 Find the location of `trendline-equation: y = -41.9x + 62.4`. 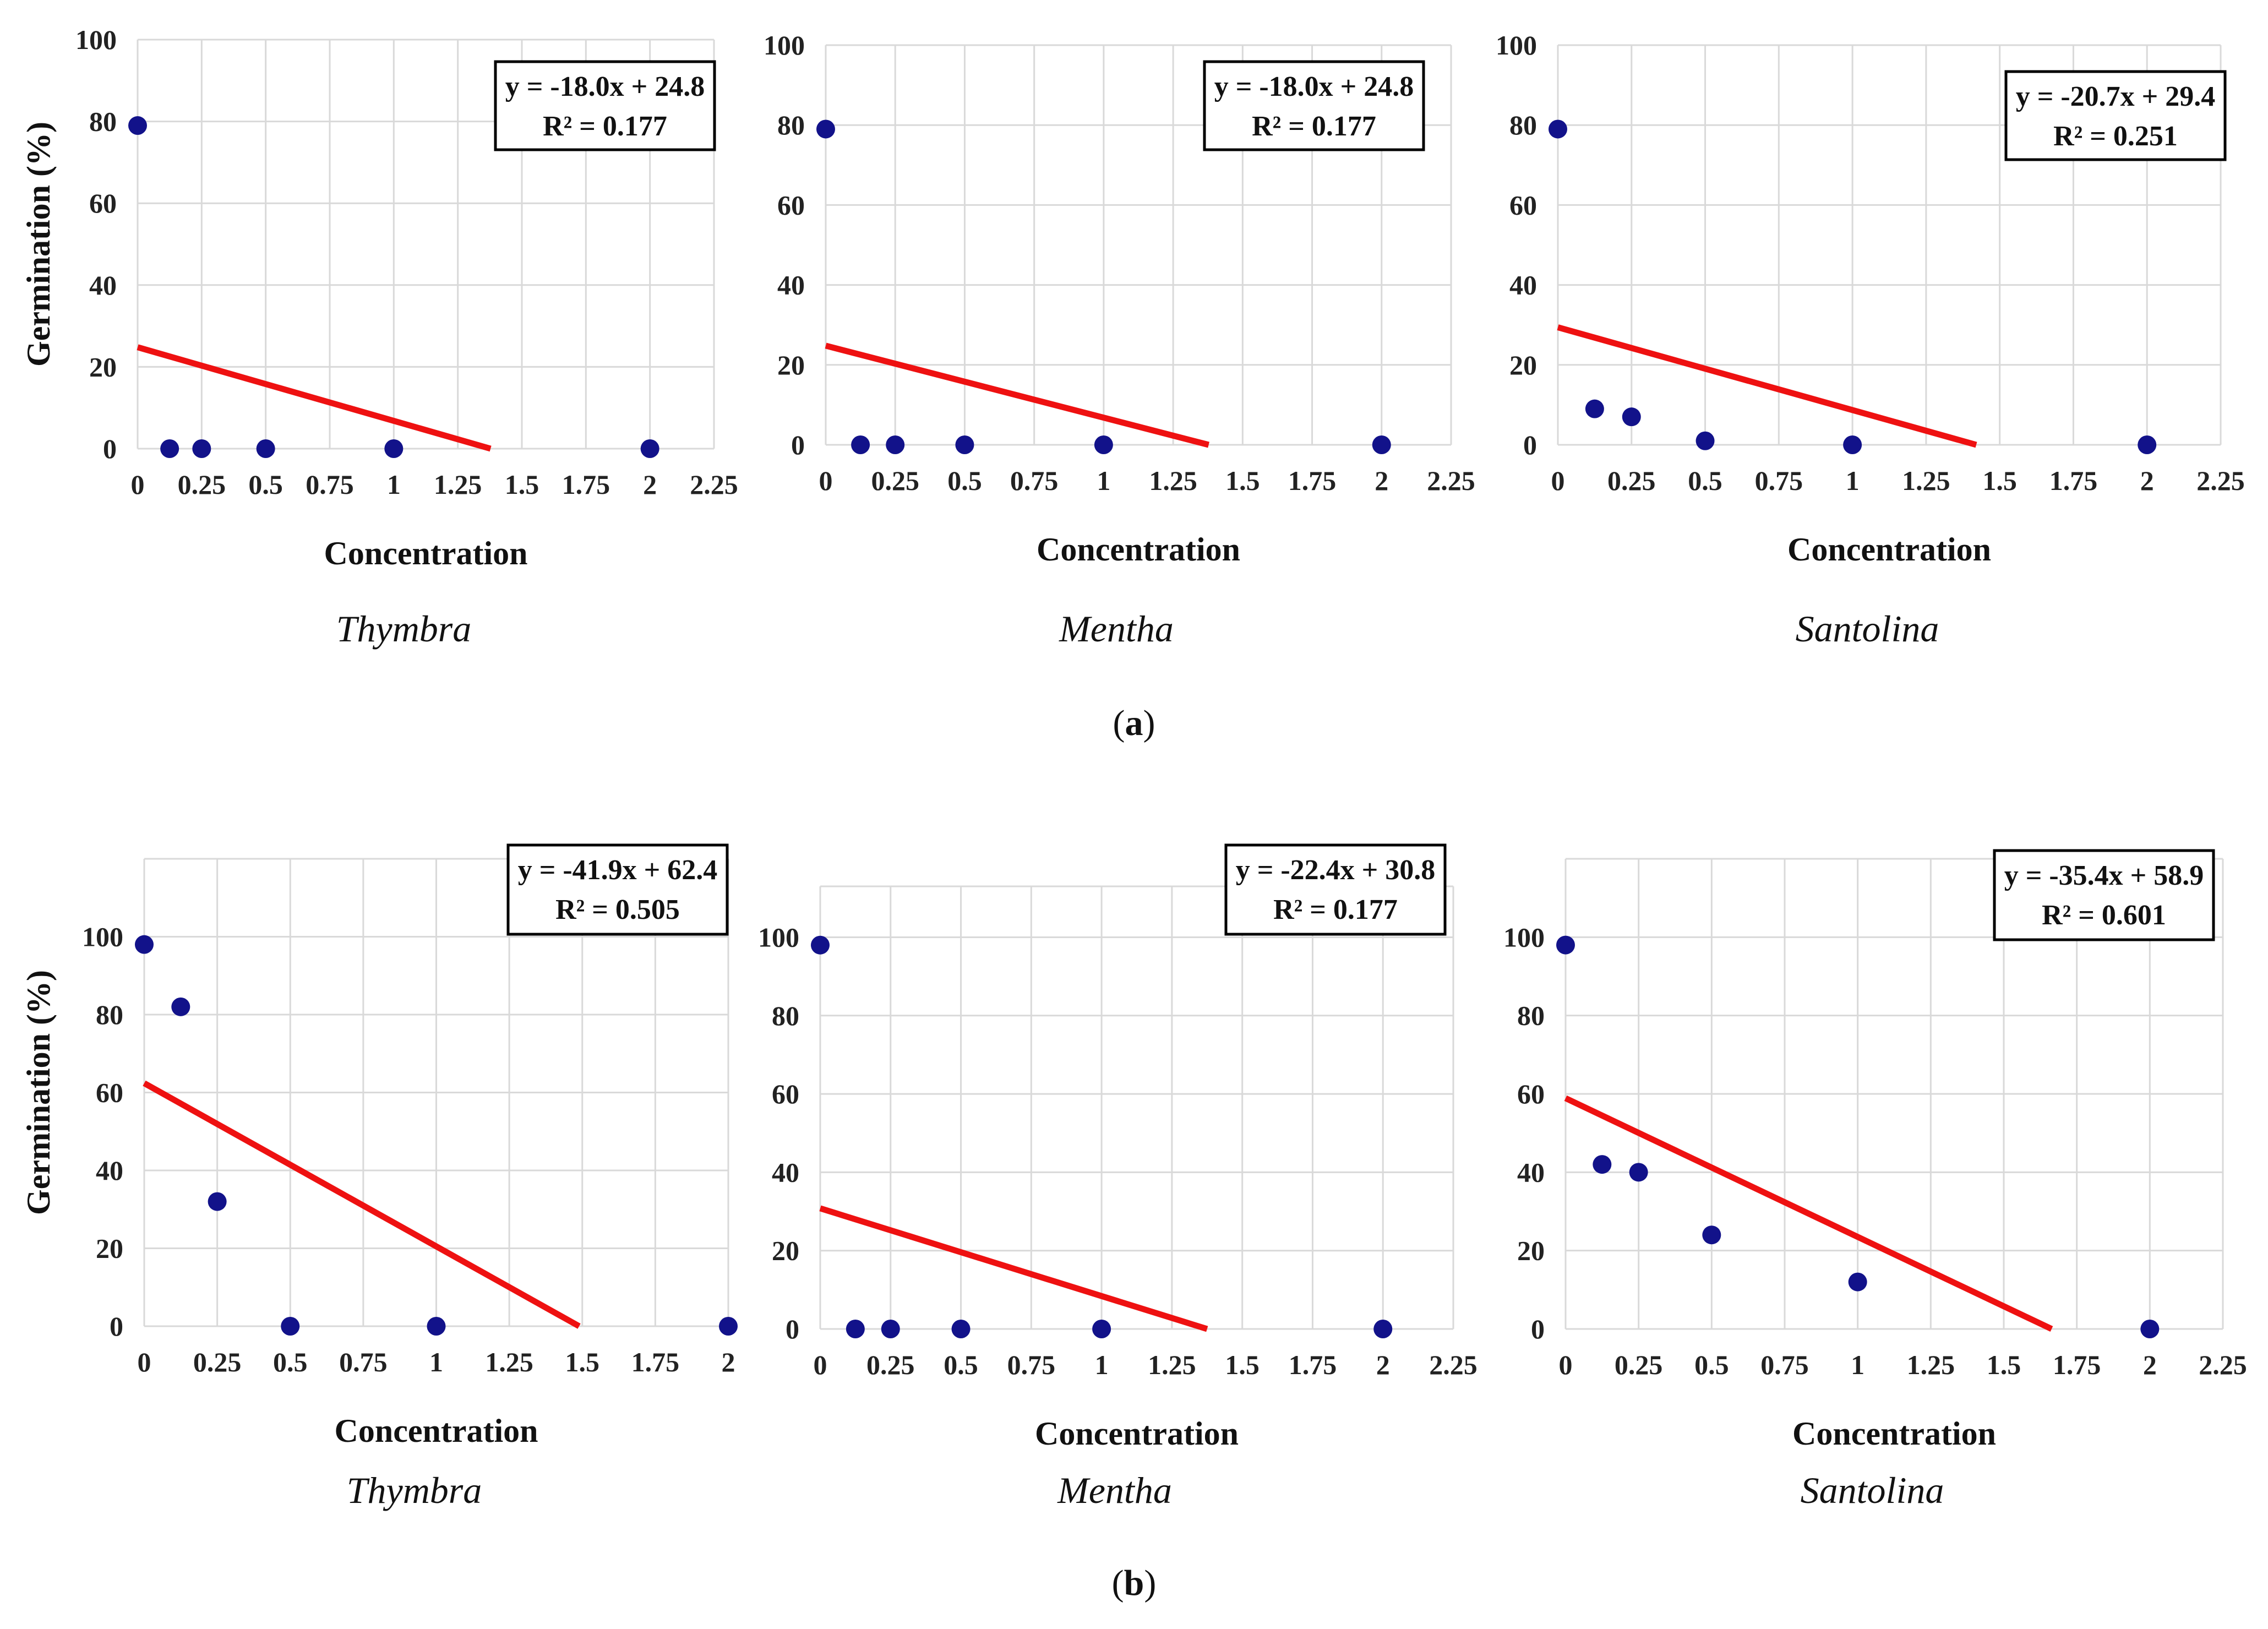

trendline-equation: y = -41.9x + 62.4 is located at coordinates (618, 870).